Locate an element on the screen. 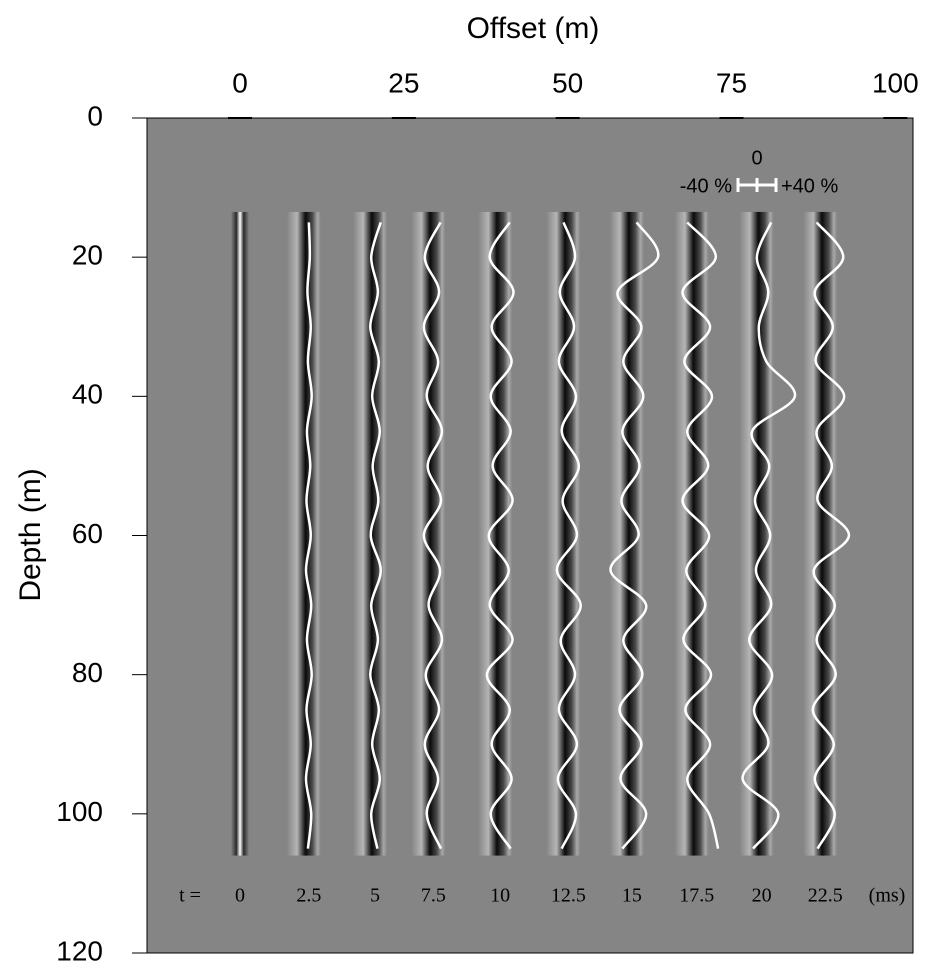  y-tick-label: 120 is located at coordinates (79, 950).